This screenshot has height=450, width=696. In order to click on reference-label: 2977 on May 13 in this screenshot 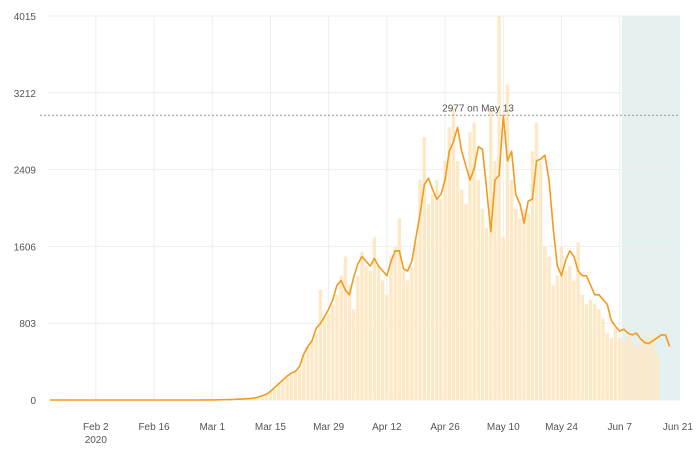, I will do `click(478, 108)`.